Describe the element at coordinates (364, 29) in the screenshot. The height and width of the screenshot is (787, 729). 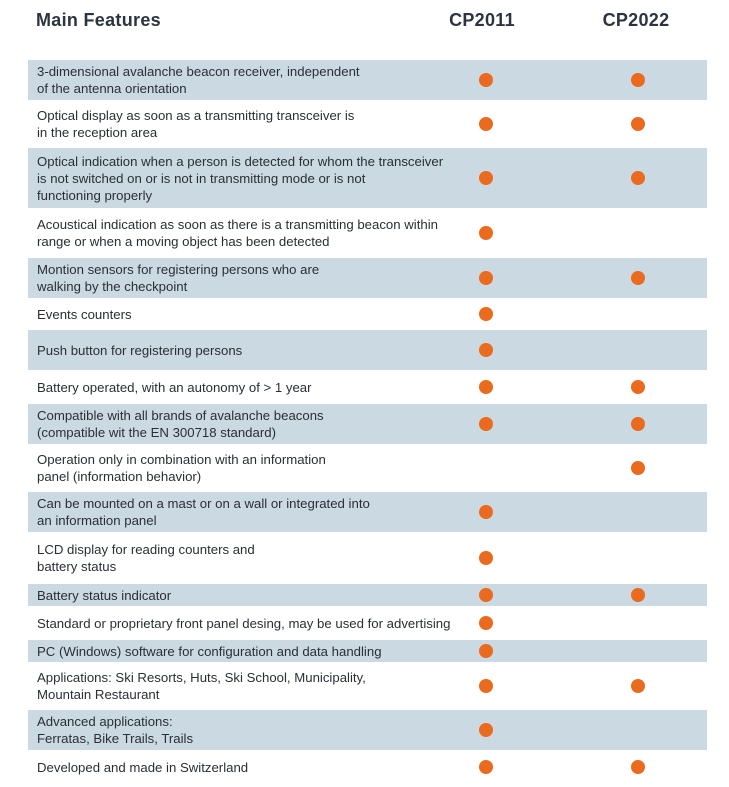
I see `table-header: Main Features CP2011 CP2022` at that location.